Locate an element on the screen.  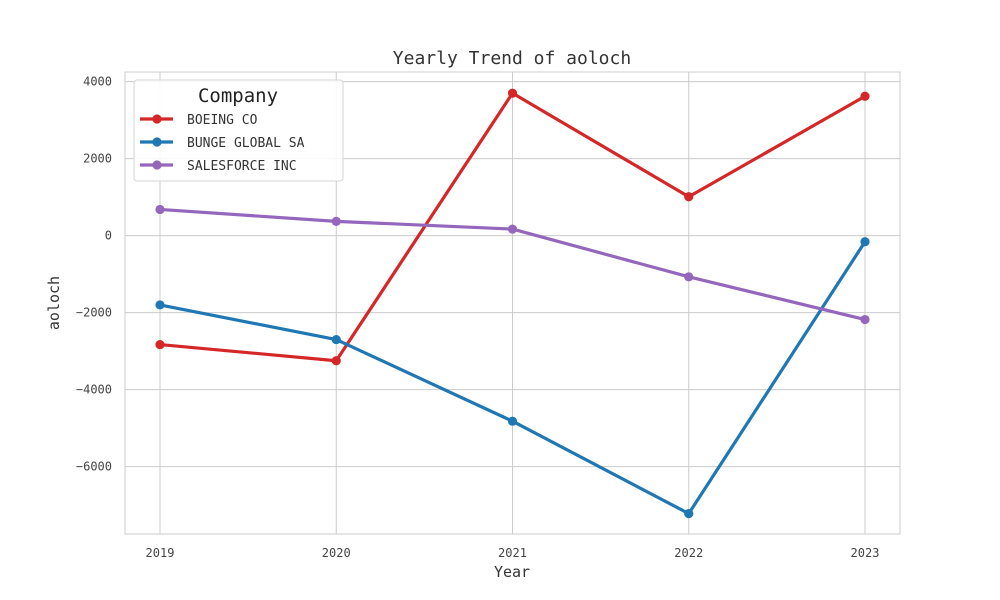
y-tick-label: −6000 is located at coordinates (94, 467).